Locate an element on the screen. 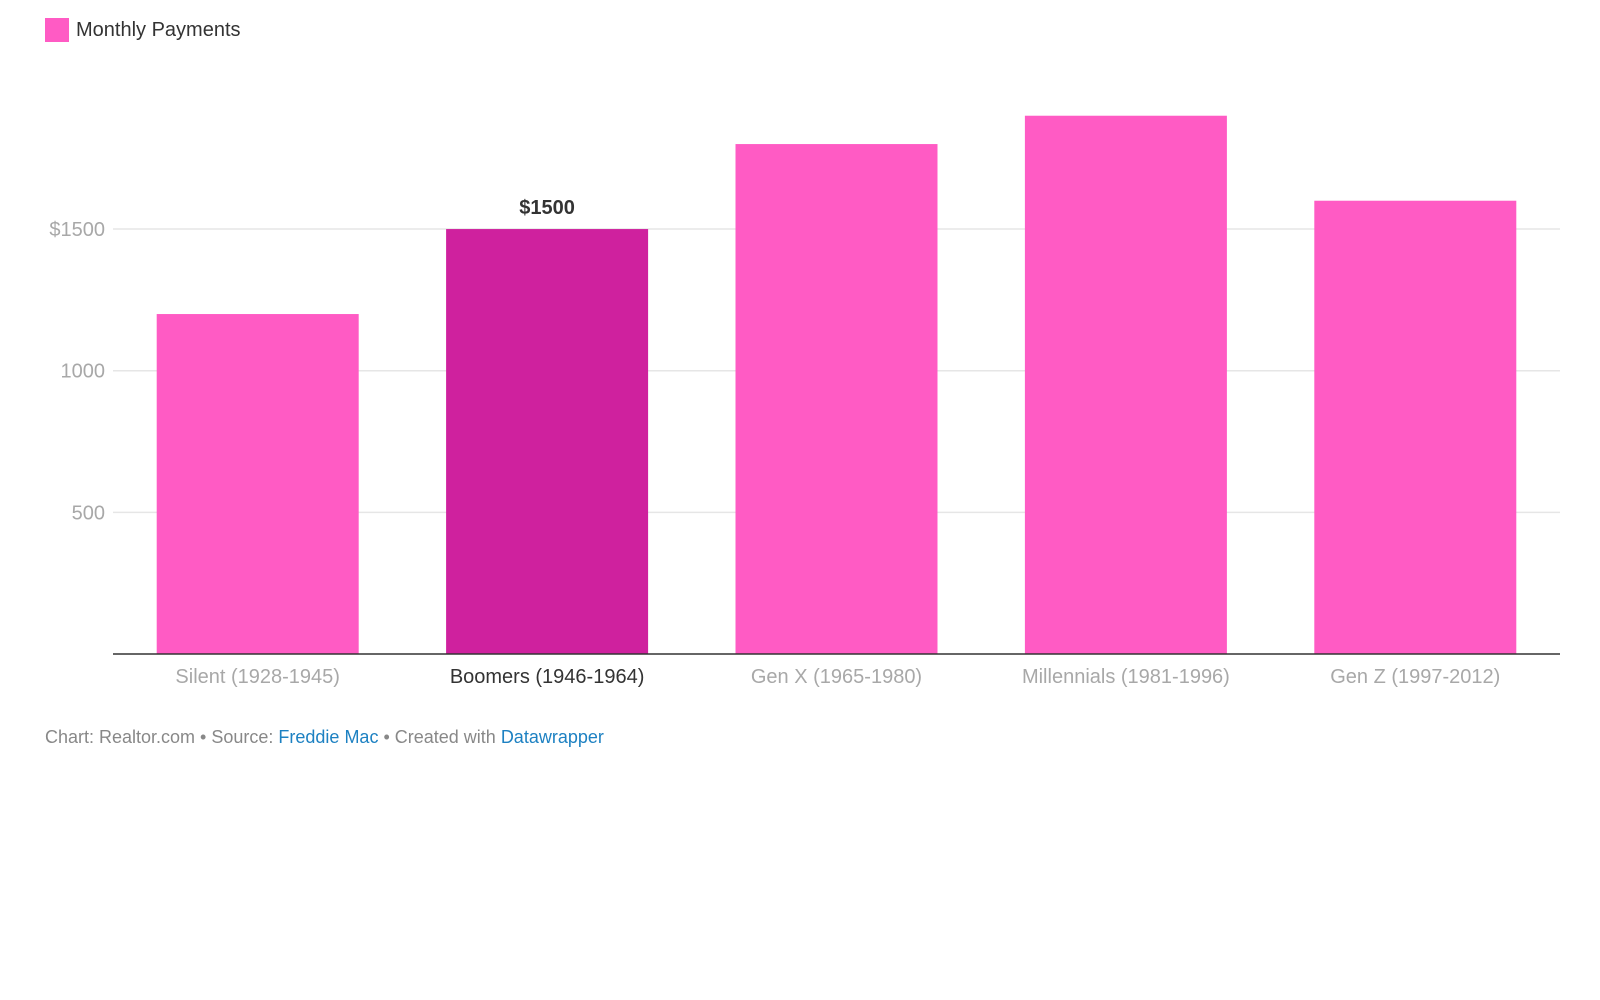 The width and height of the screenshot is (1600, 1000). x-category-label: Boomers (1946-1964) is located at coordinates (547, 677).